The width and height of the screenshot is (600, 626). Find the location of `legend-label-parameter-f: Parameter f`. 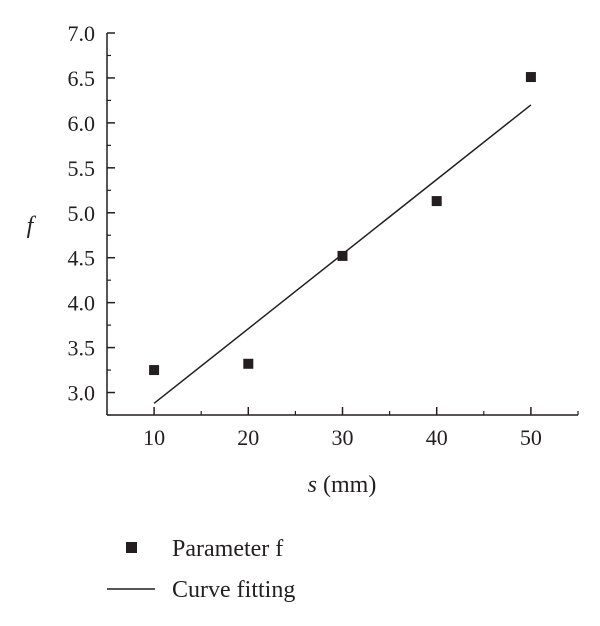

legend-label-parameter-f: Parameter f is located at coordinates (227, 549).